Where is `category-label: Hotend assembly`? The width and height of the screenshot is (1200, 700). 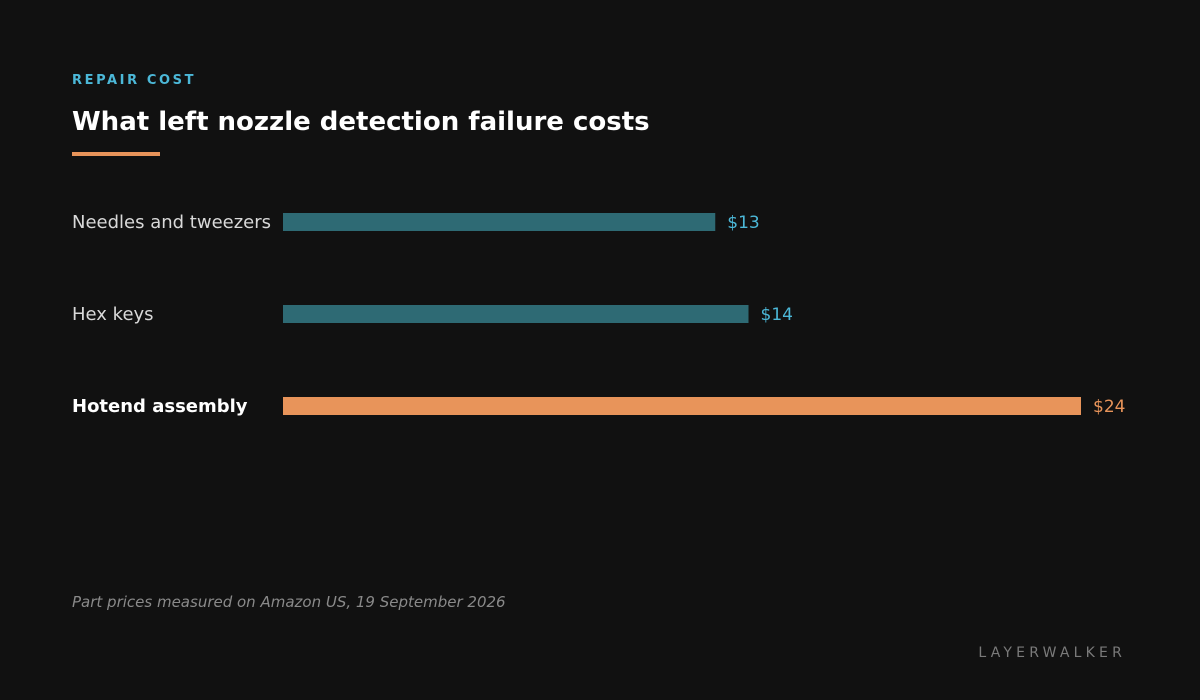
category-label: Hotend assembly is located at coordinates (160, 406).